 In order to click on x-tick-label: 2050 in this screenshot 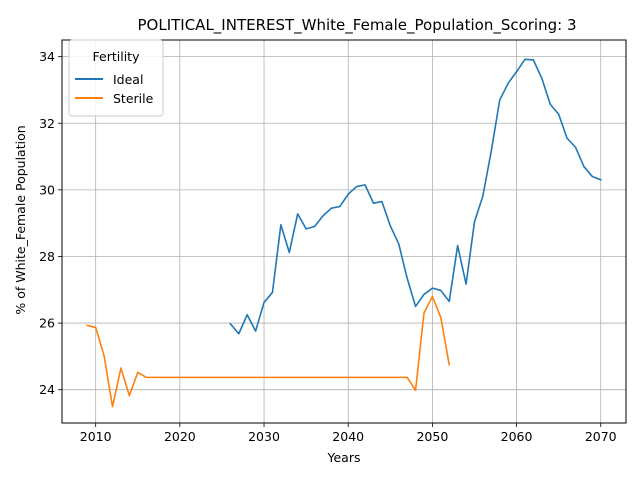, I will do `click(432, 436)`.